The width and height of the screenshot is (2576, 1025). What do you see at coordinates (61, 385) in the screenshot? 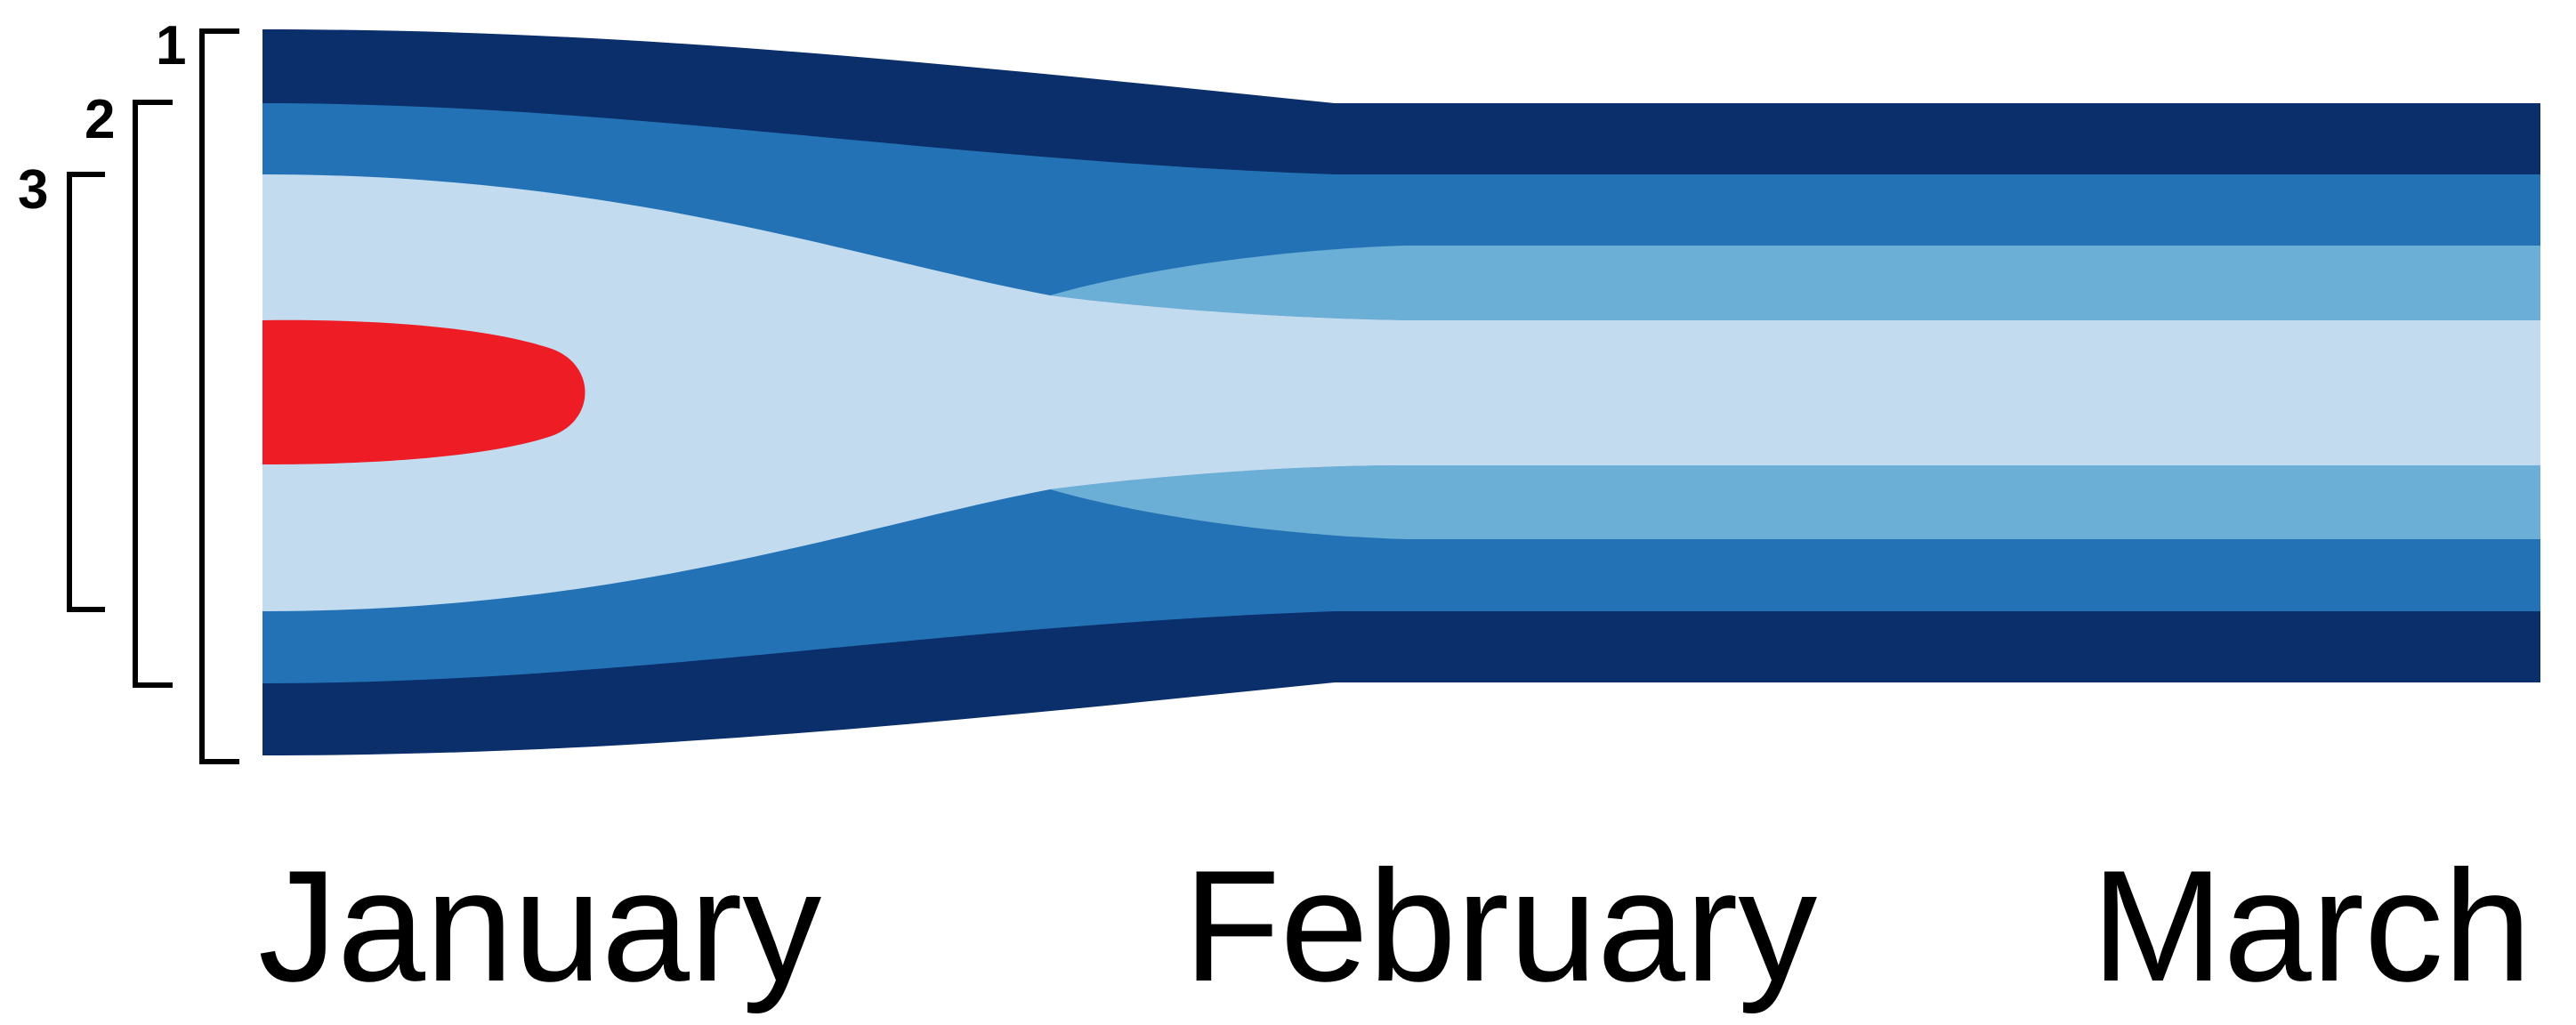
I see `bracket-3: 3` at bounding box center [61, 385].